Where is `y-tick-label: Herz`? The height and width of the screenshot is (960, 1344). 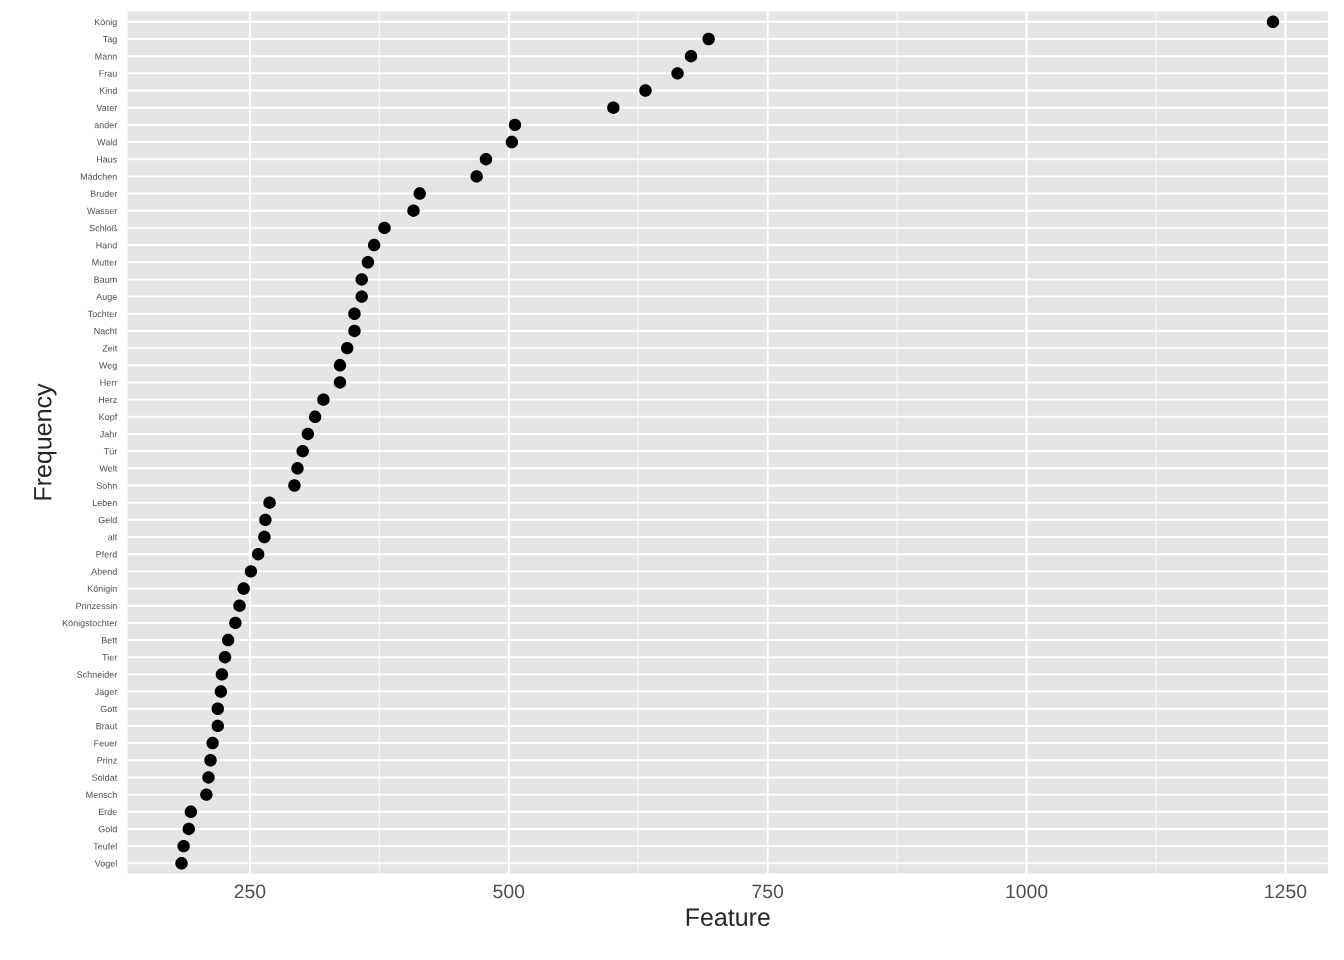 y-tick-label: Herz is located at coordinates (107, 399).